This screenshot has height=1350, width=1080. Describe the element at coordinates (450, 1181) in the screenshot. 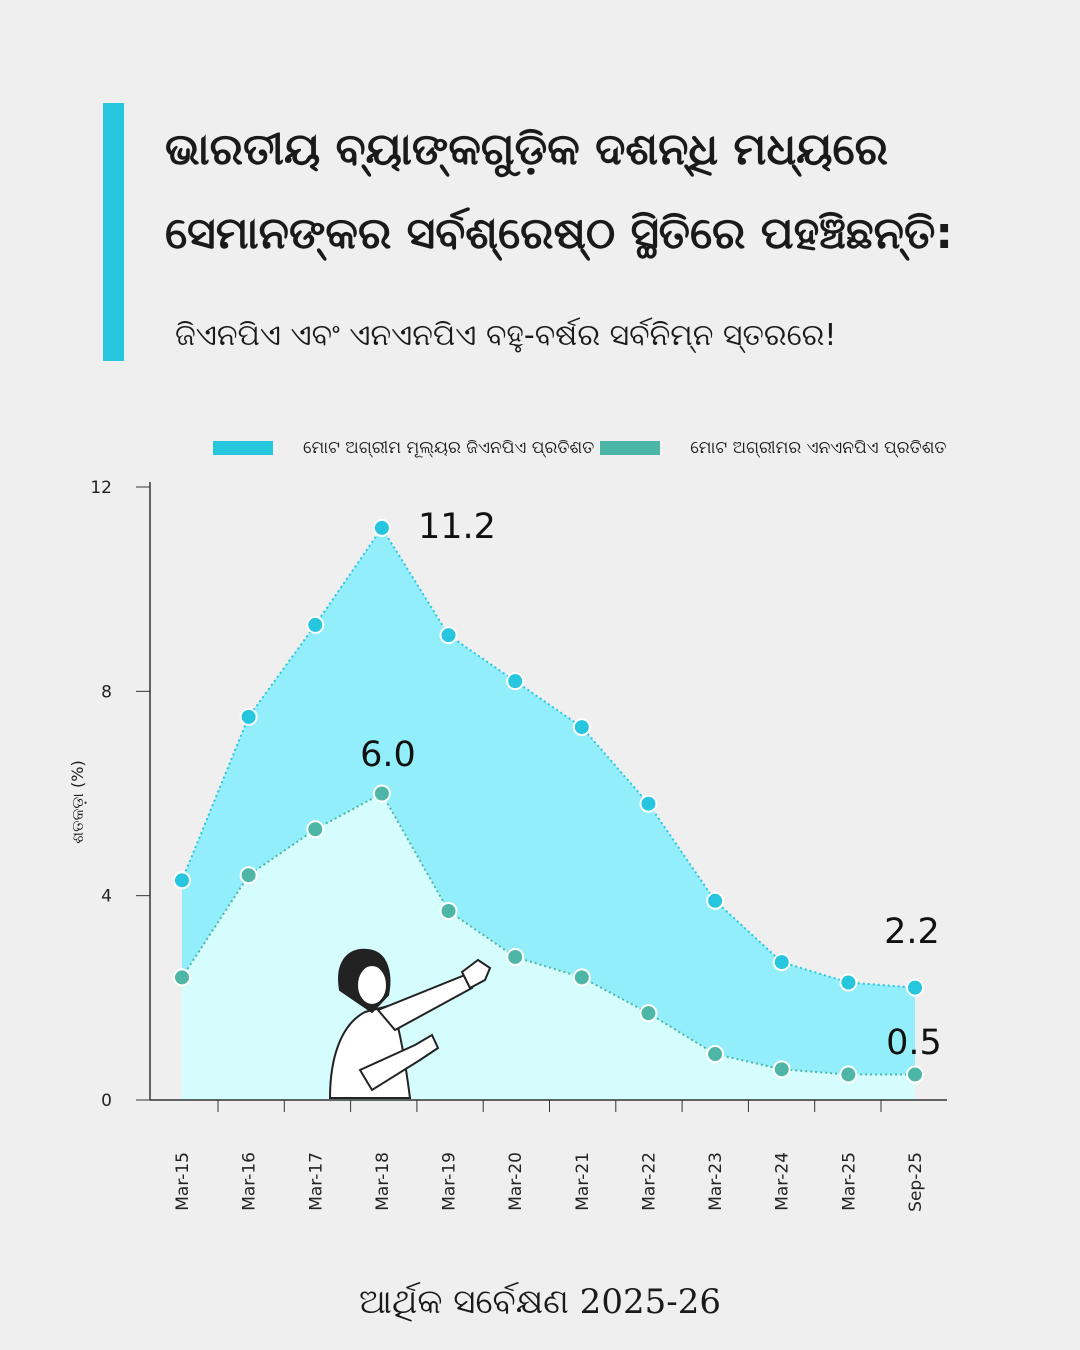

I see `x-tick-label: Mar-19` at that location.